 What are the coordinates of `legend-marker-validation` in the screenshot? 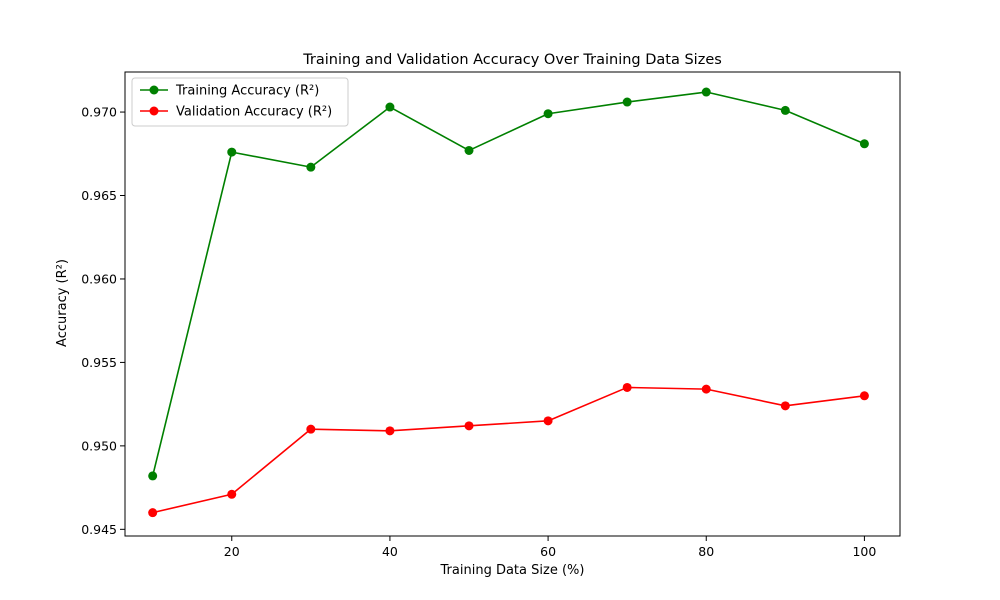 It's located at (154, 111).